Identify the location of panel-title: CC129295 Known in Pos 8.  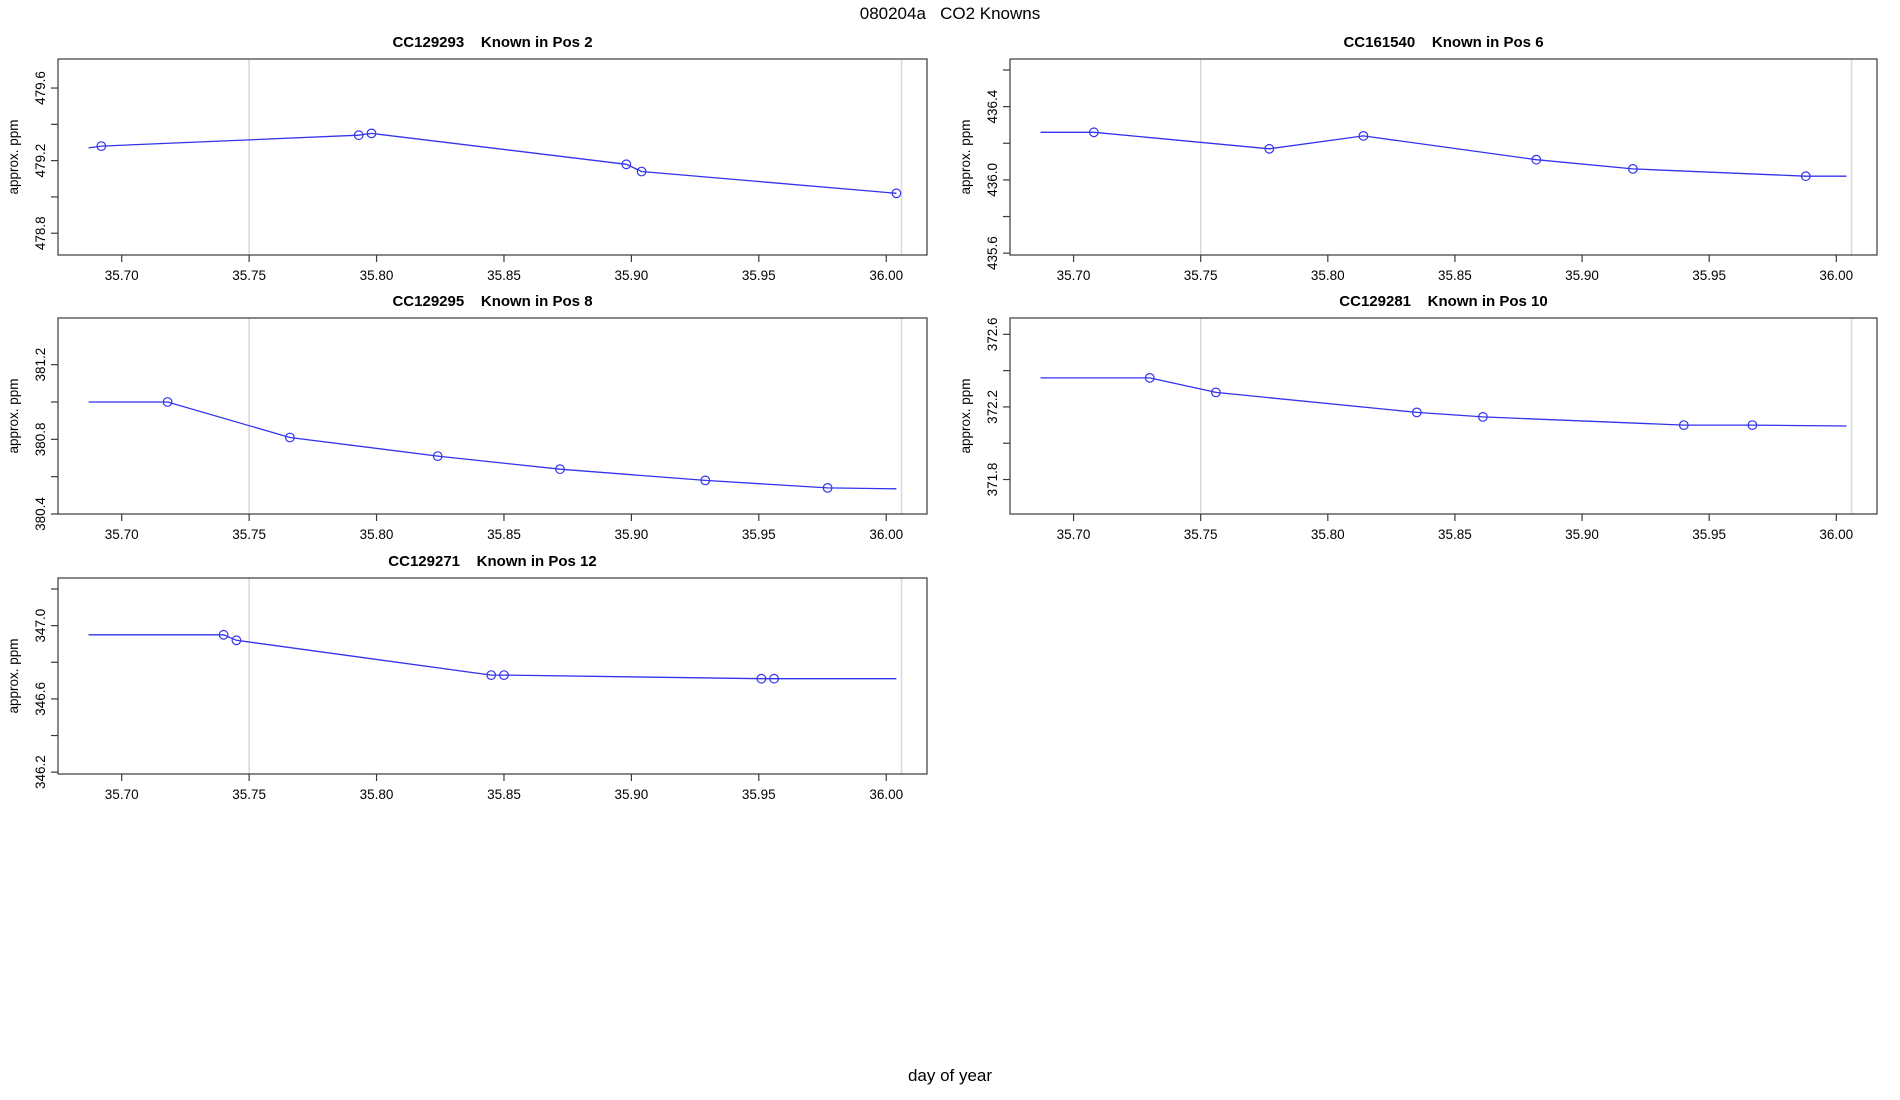
(492, 301).